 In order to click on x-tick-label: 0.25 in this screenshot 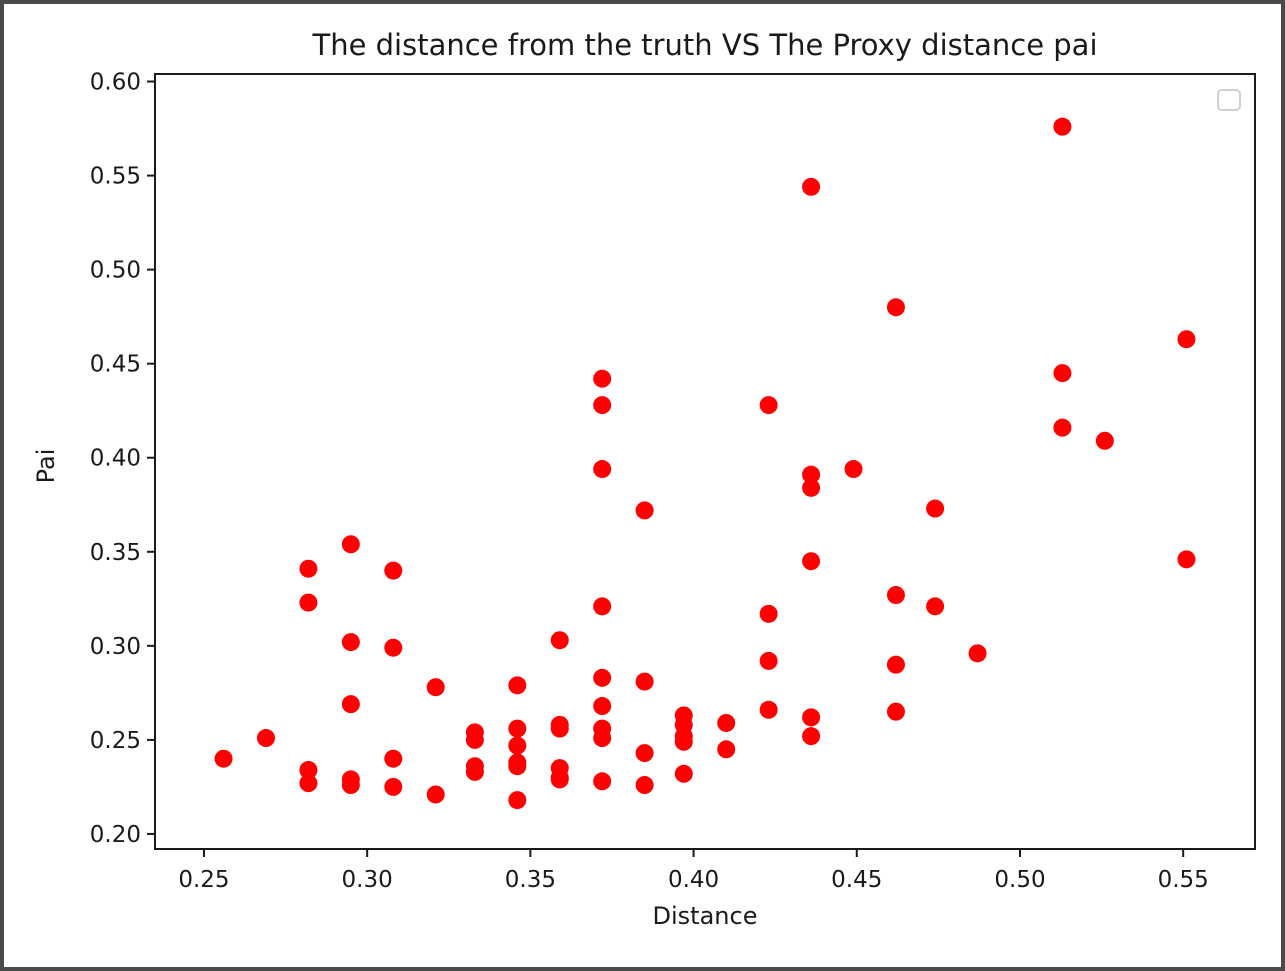, I will do `click(203, 880)`.